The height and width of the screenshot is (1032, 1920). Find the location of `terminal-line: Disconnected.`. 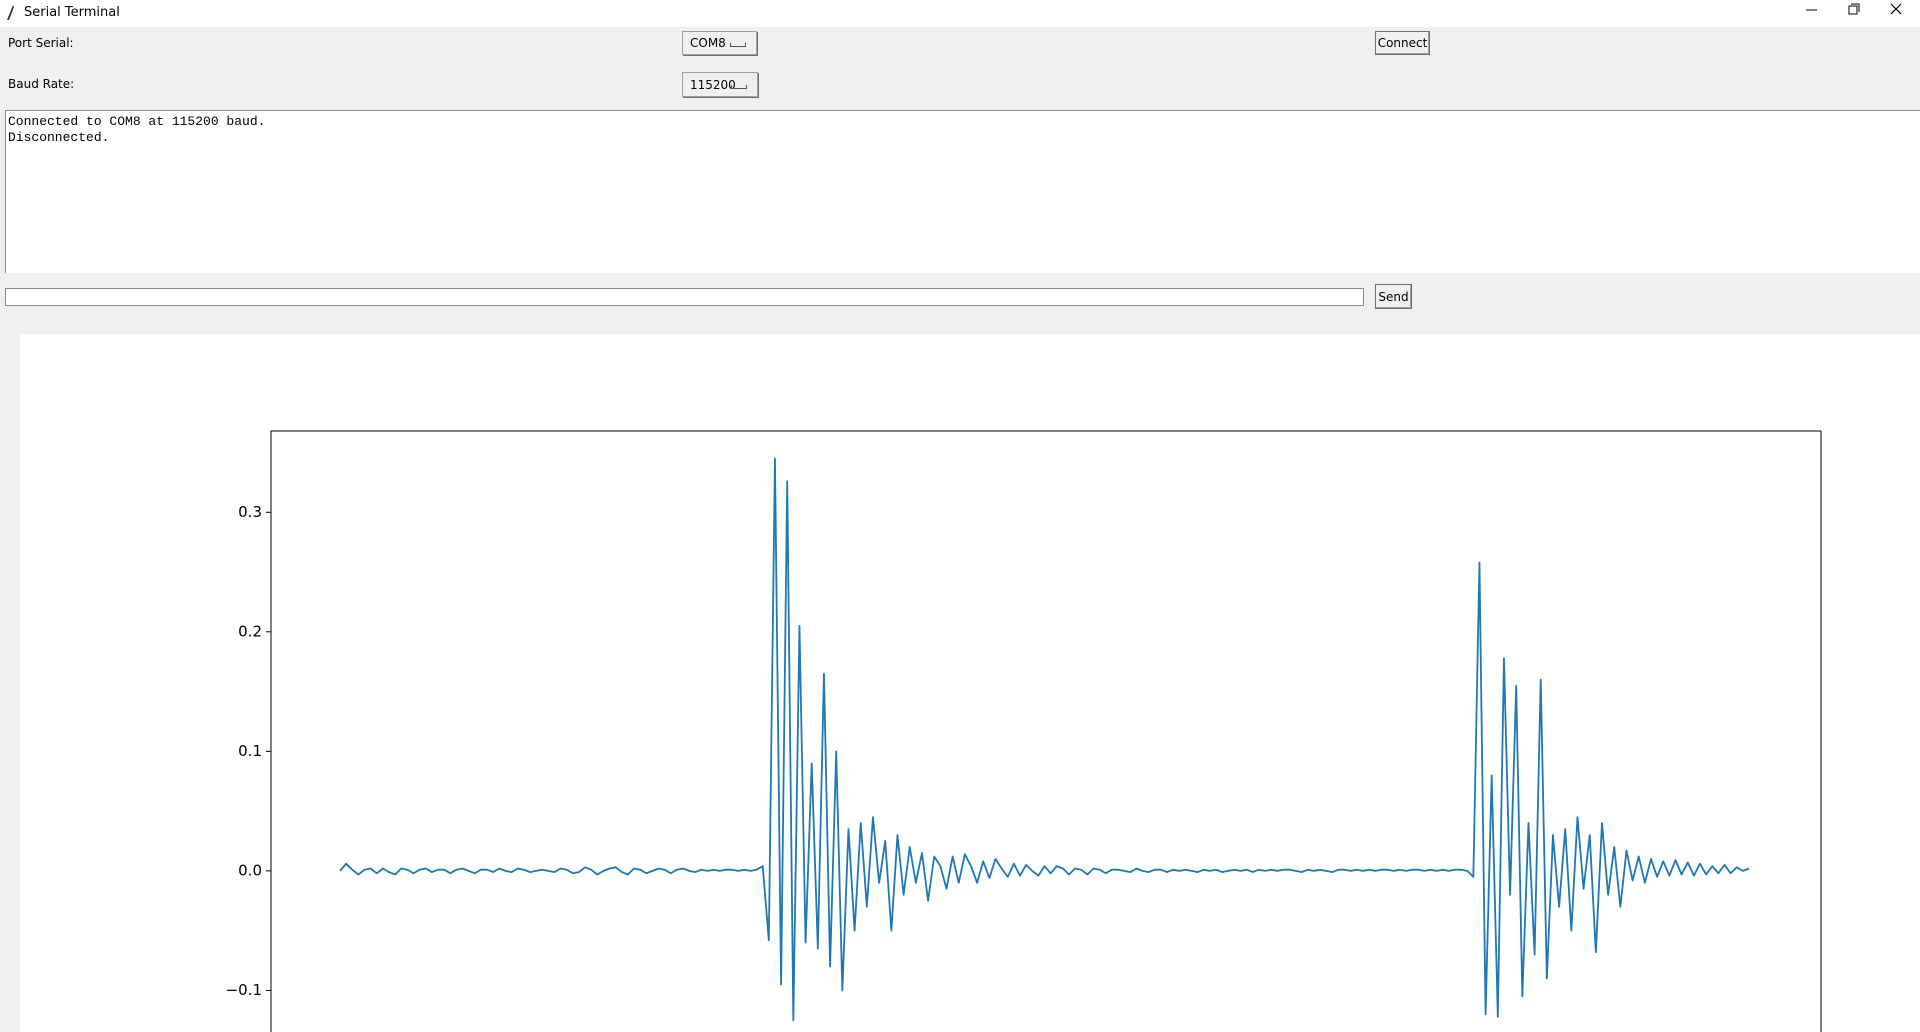

terminal-line: Disconnected. is located at coordinates (59, 137).